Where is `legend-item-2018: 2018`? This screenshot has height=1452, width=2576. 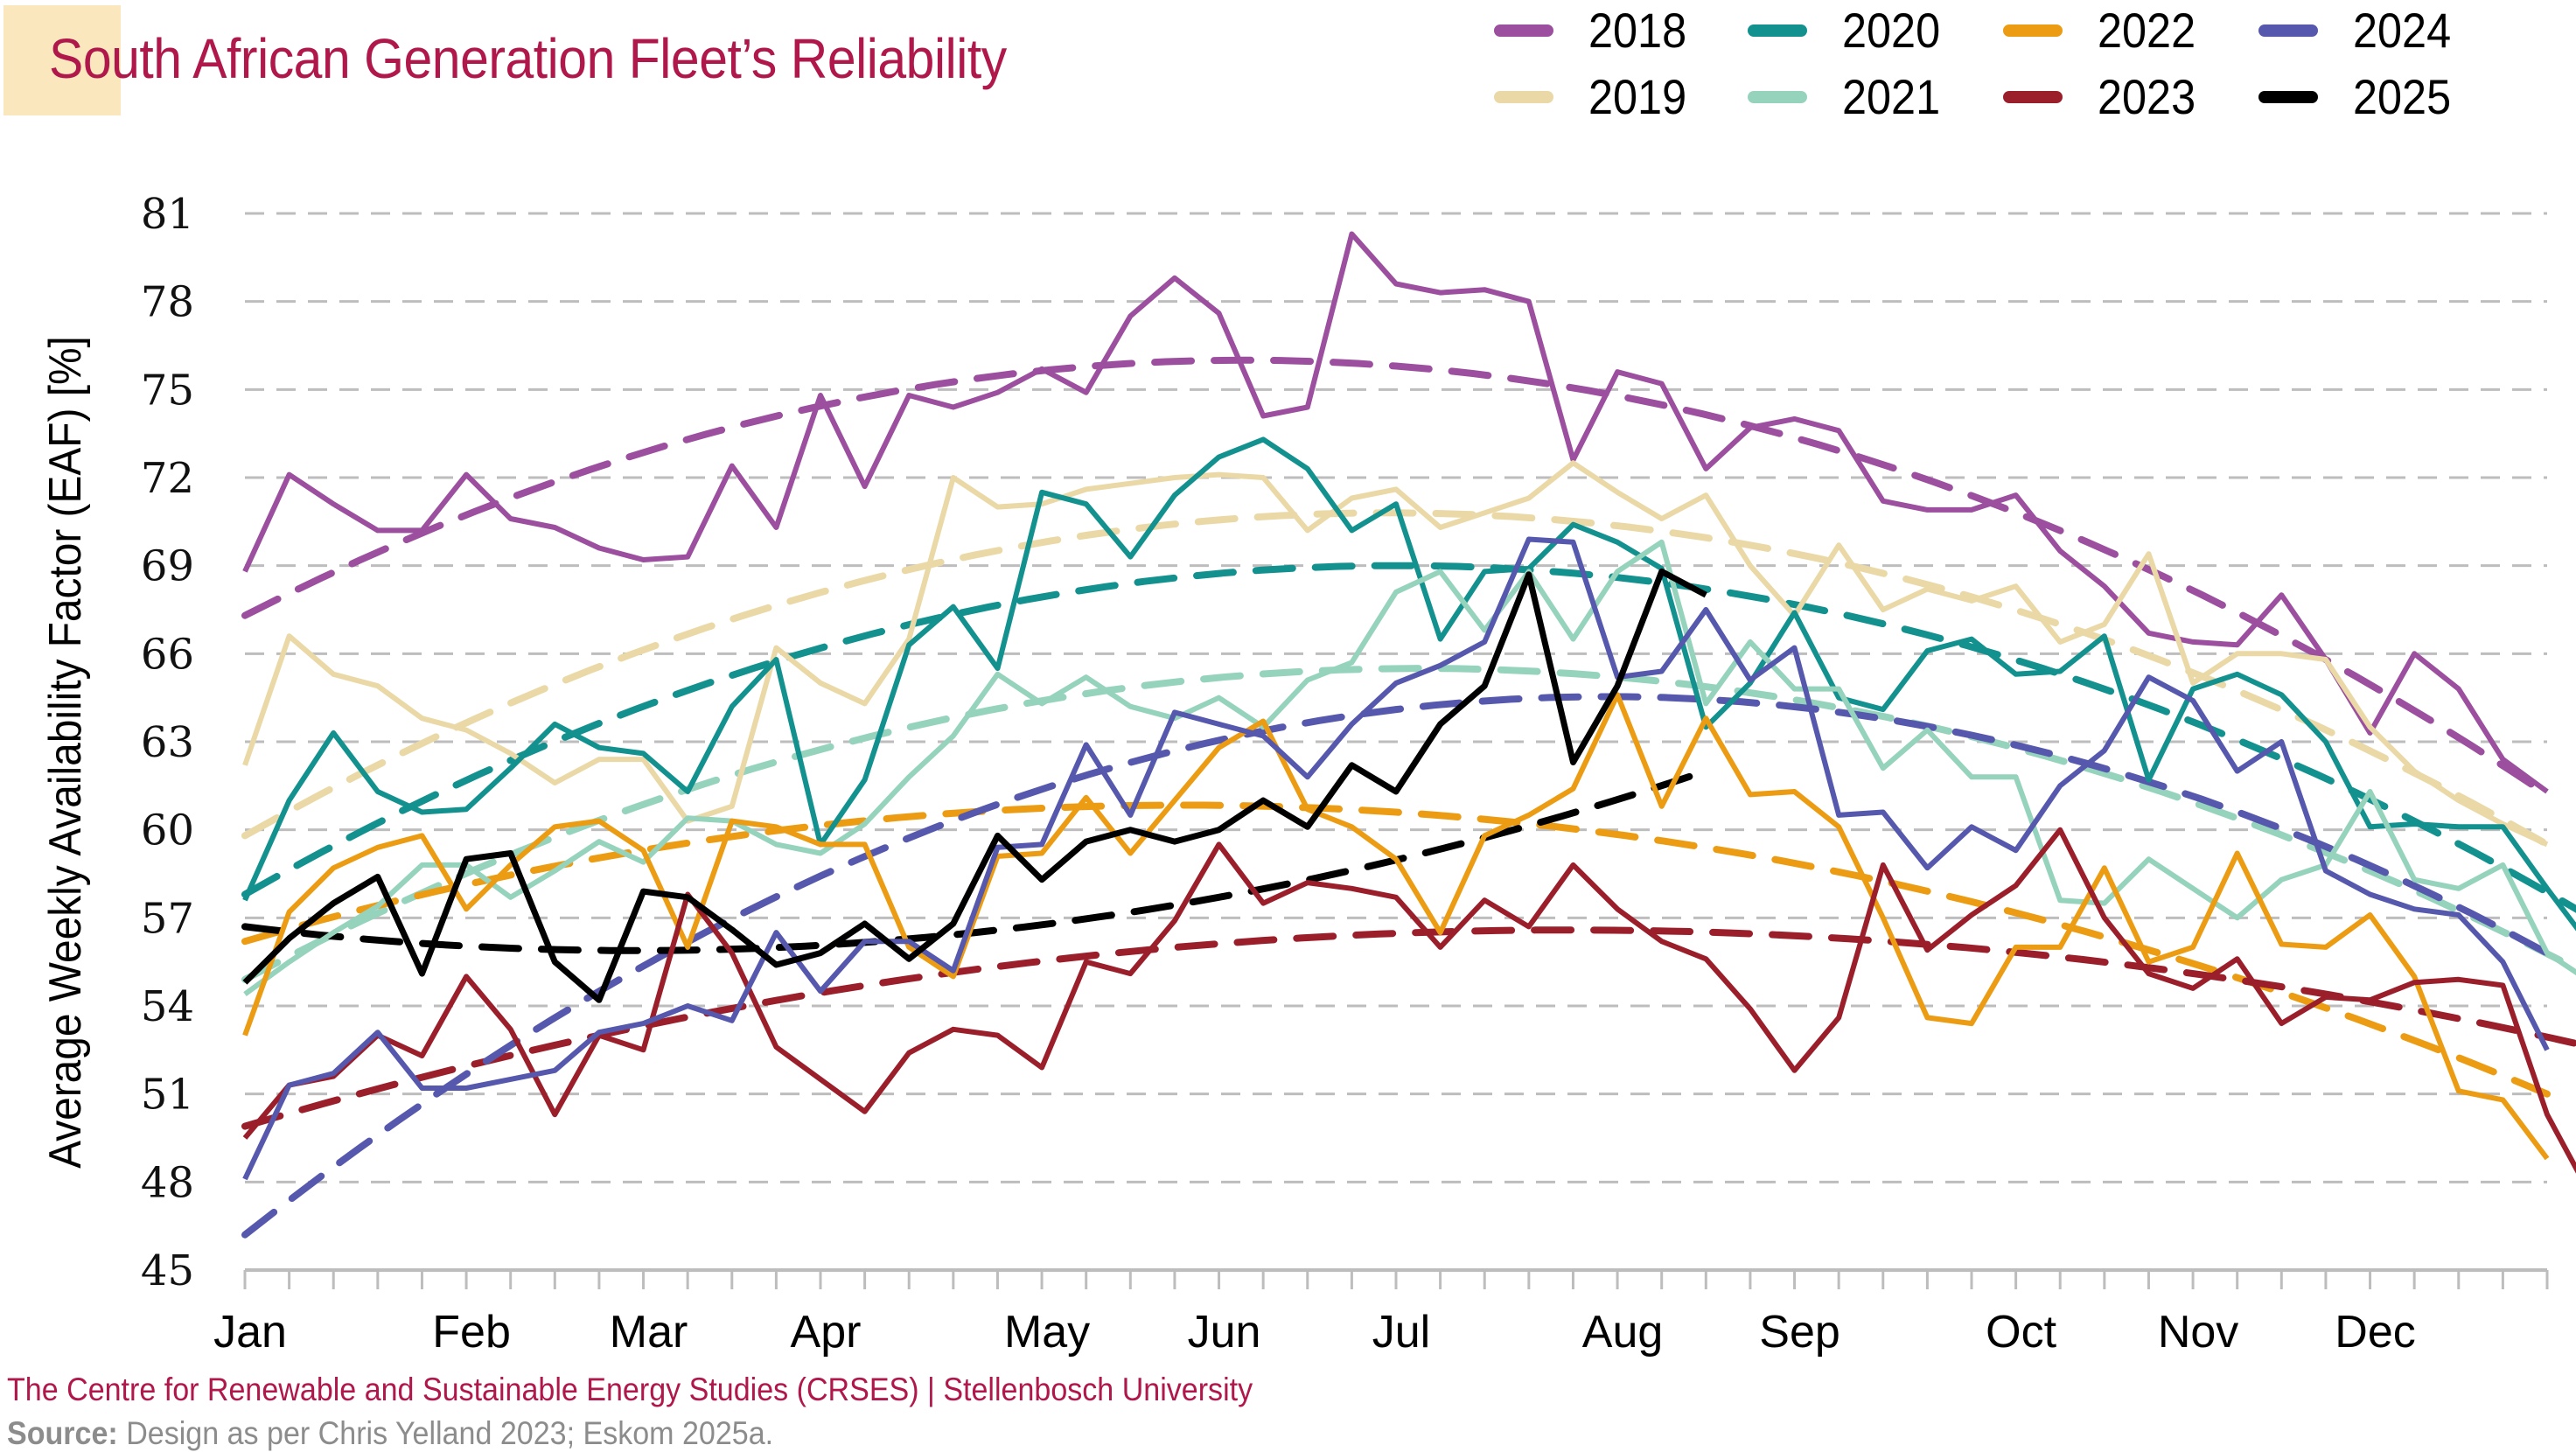 legend-item-2018: 2018 is located at coordinates (1596, 30).